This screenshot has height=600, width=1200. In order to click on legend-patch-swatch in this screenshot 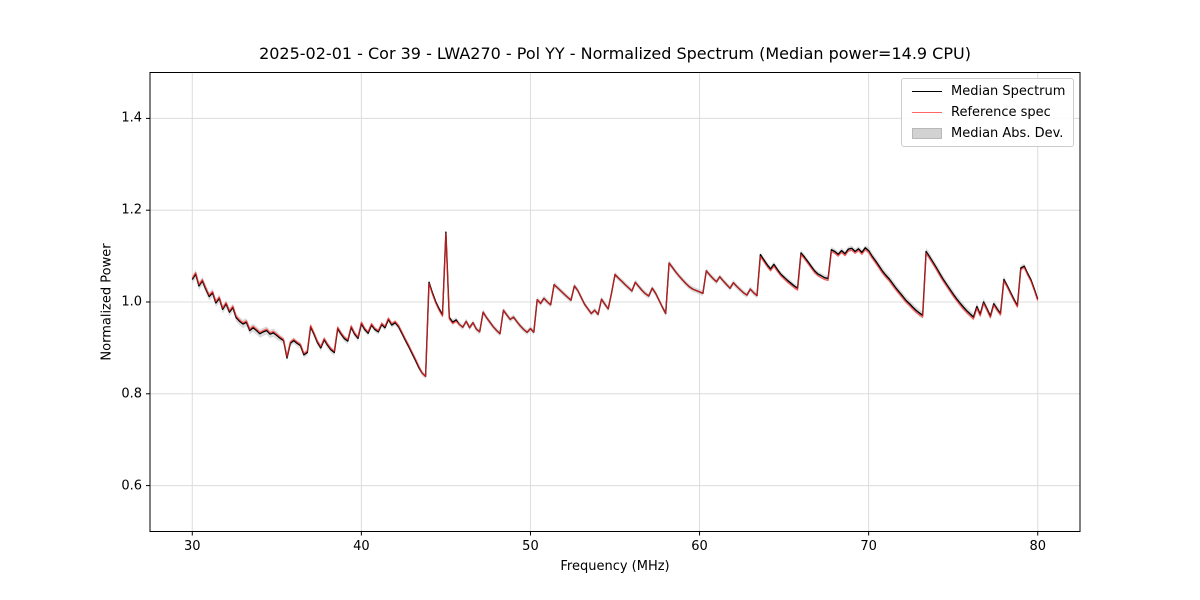, I will do `click(927, 133)`.